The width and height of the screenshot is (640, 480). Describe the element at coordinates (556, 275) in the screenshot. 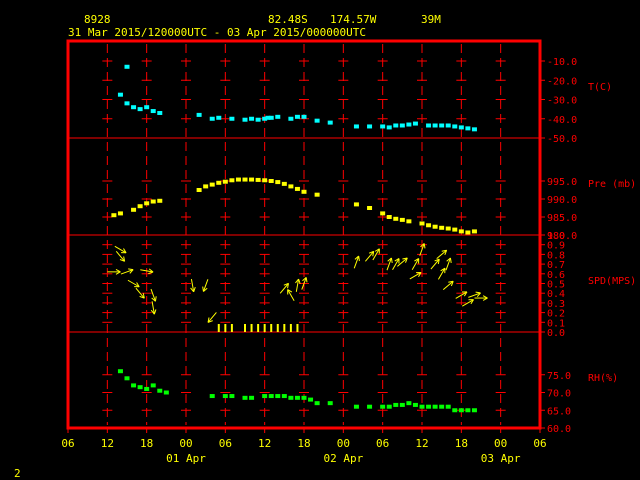

I see `y-tick-label: 0.6` at that location.